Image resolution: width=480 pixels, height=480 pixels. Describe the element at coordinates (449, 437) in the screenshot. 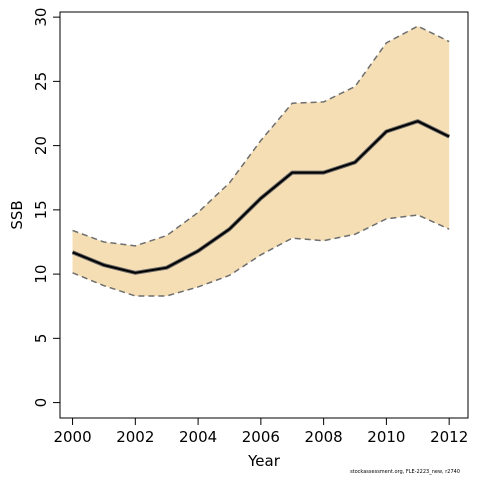

I see `x-tick-label: 2012` at that location.